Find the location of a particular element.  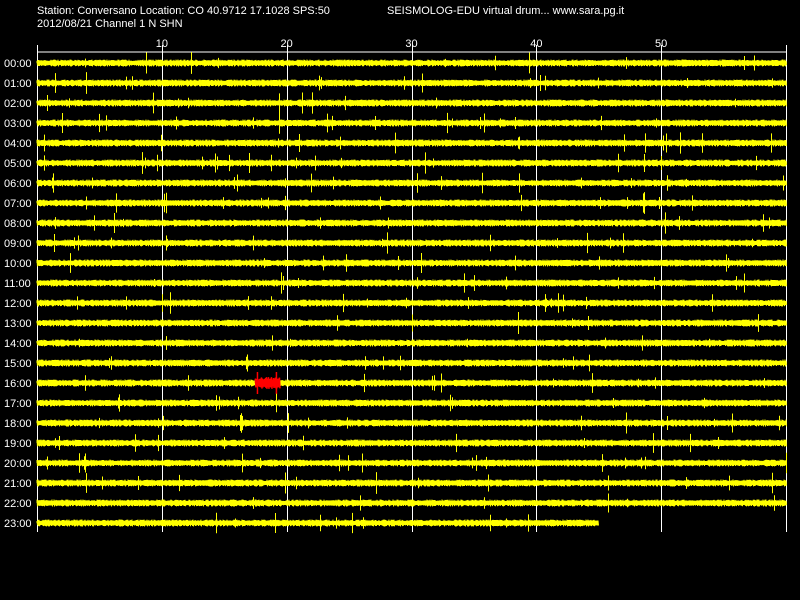

hour-label: 09:00 is located at coordinates (18, 244).